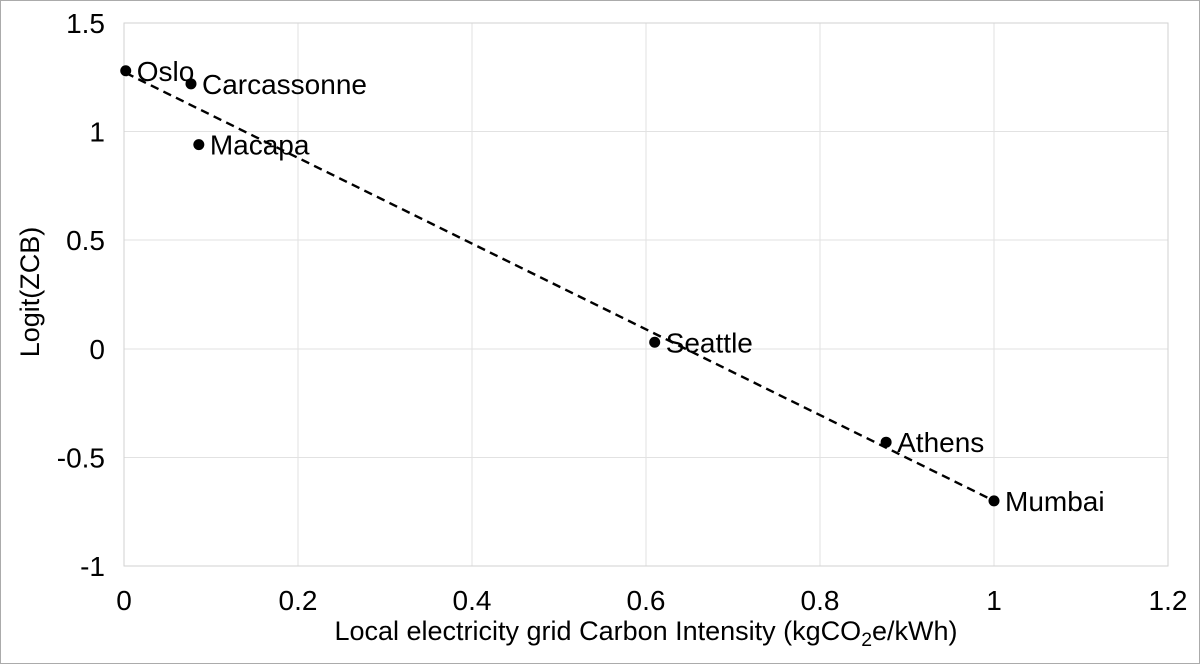 Image resolution: width=1200 pixels, height=664 pixels. I want to click on x-tick-label: 1.2, so click(1168, 600).